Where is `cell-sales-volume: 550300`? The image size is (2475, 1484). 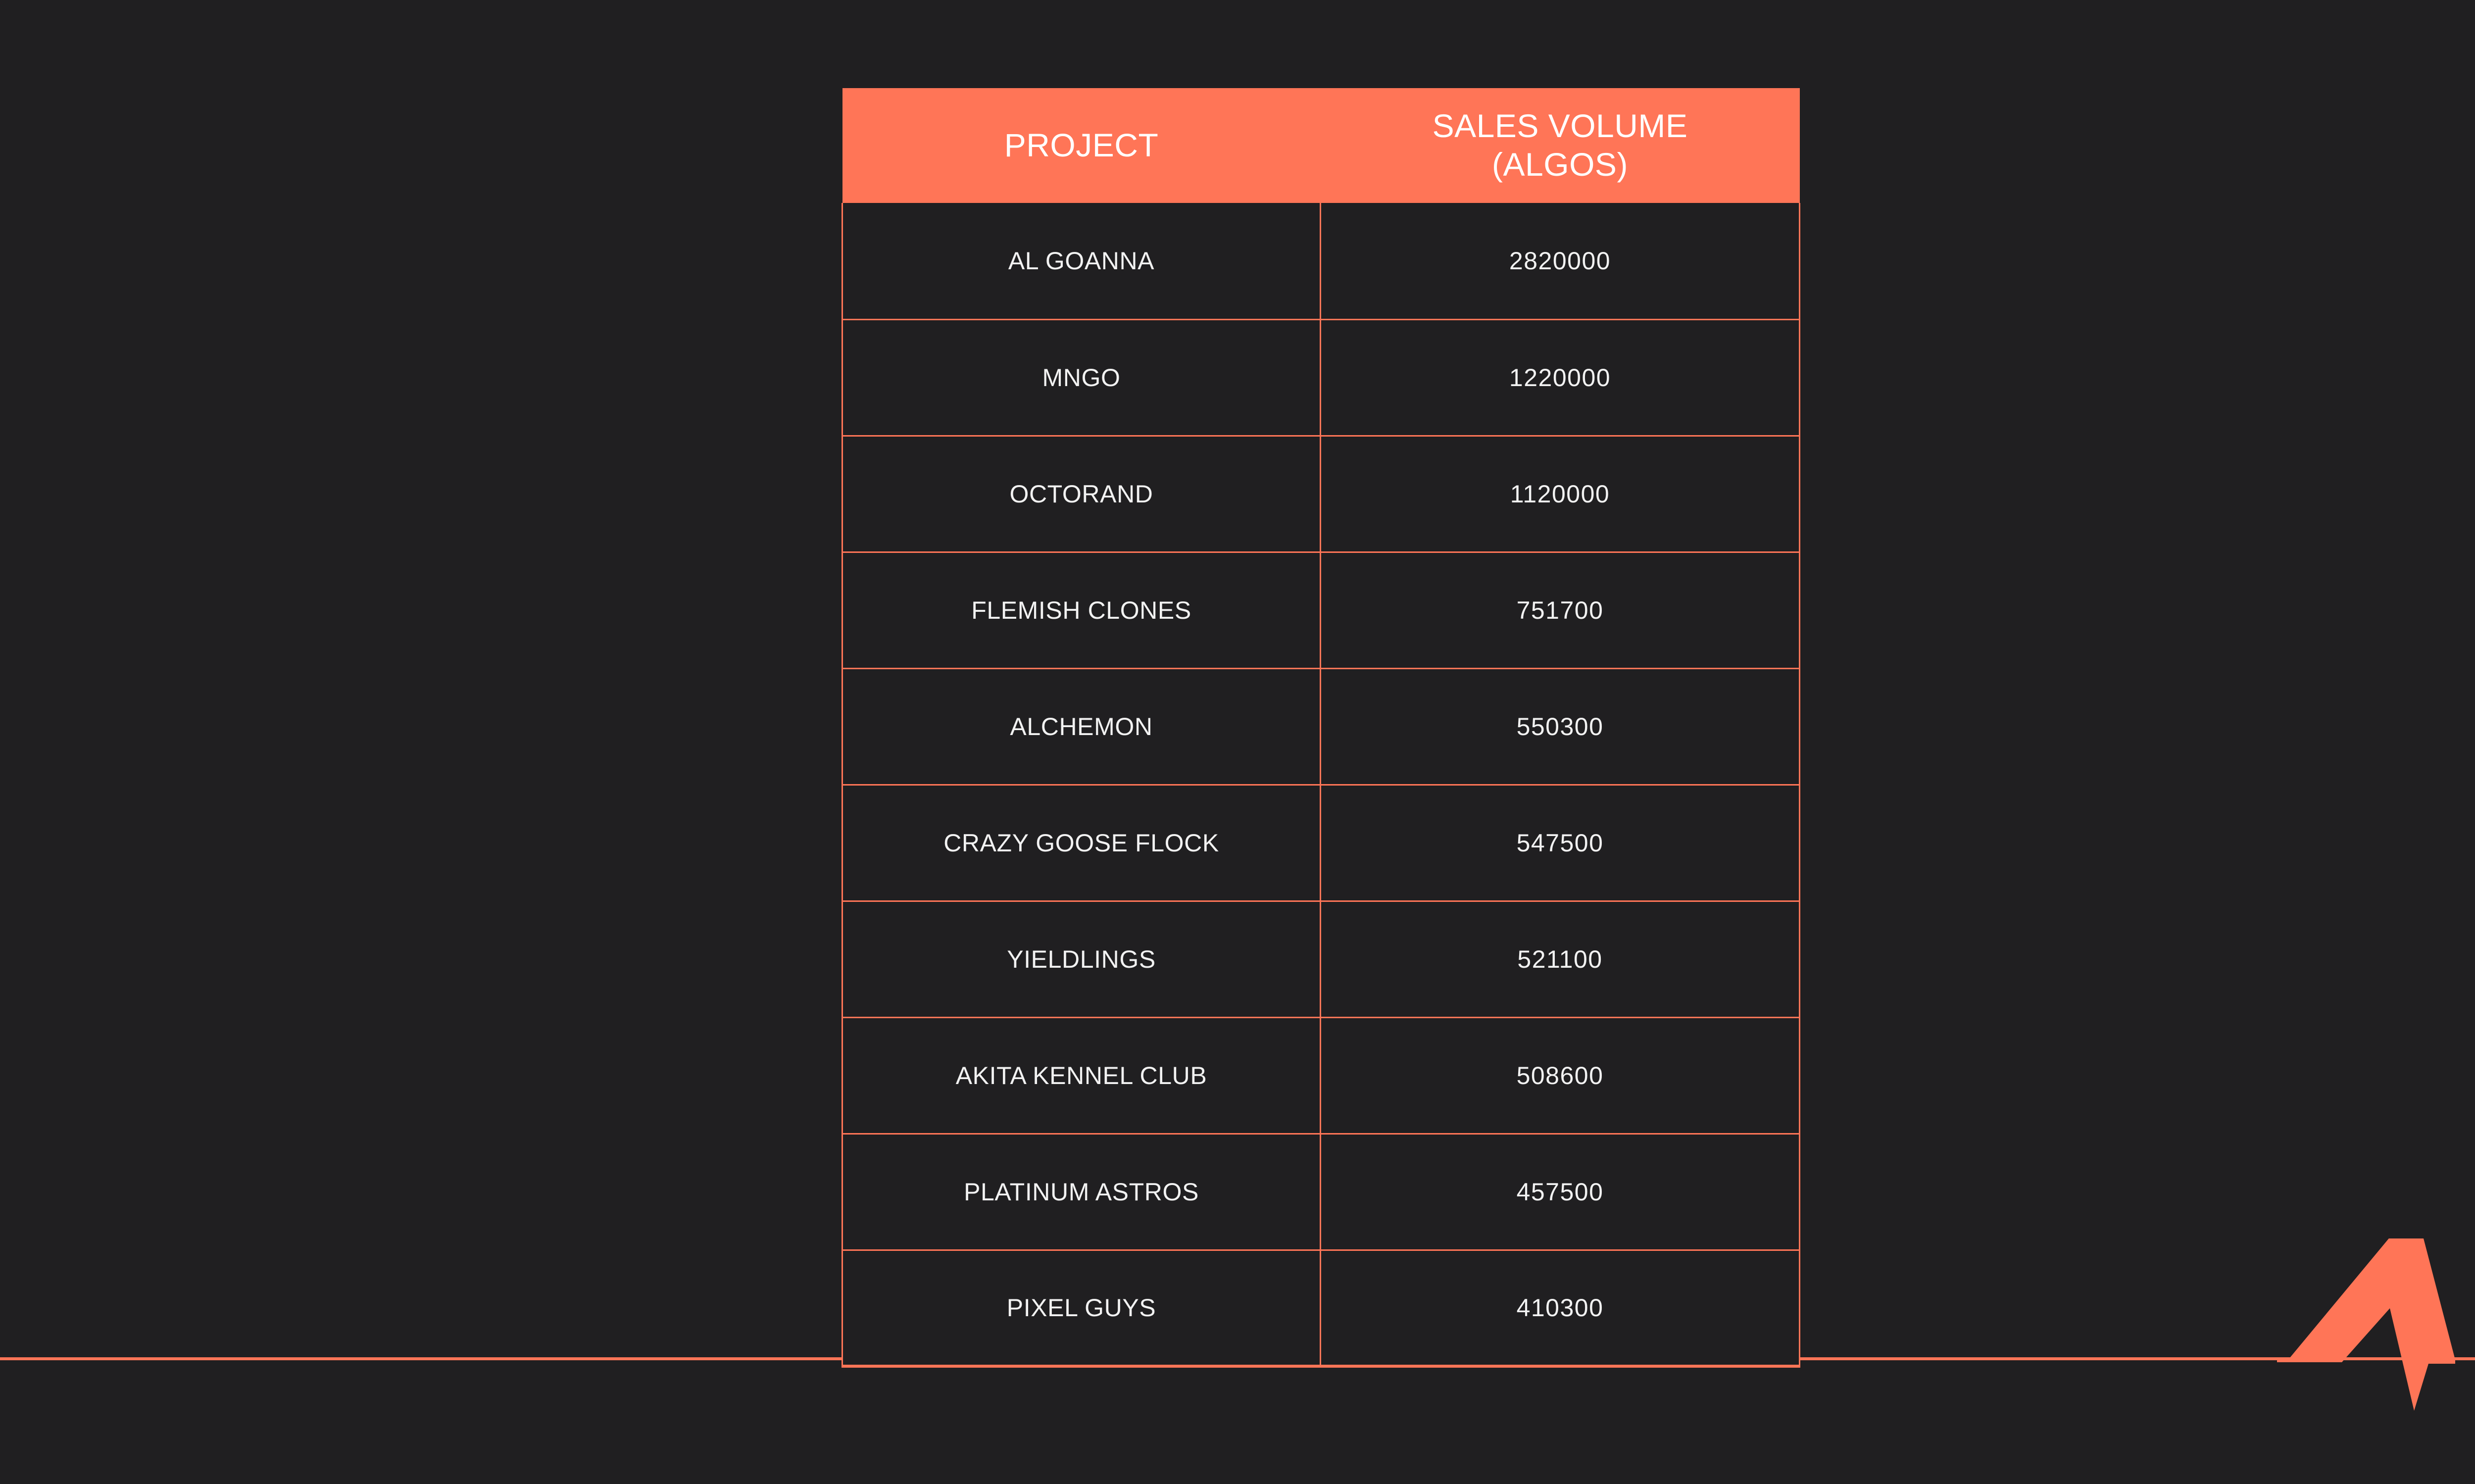 cell-sales-volume: 550300 is located at coordinates (1560, 727).